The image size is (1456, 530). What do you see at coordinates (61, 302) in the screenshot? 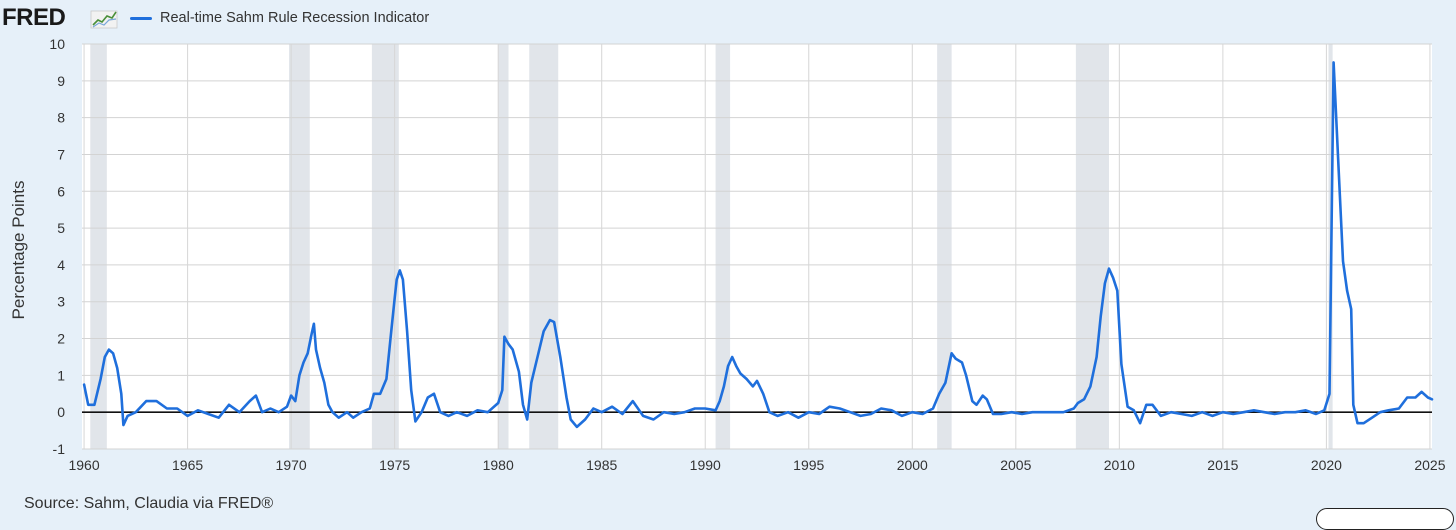
I see `y-tick-label: 3` at bounding box center [61, 302].